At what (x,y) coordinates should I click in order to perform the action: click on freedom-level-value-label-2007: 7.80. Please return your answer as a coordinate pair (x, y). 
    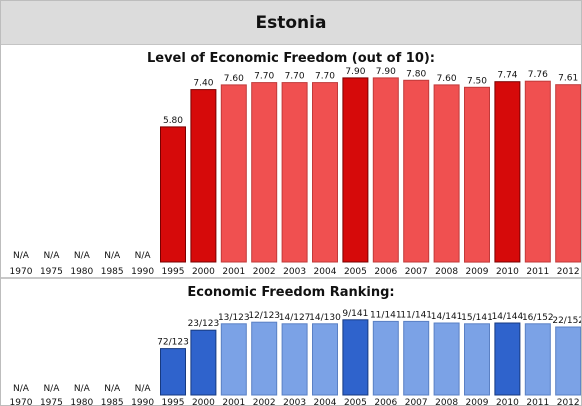
    Looking at the image, I should click on (416, 74).